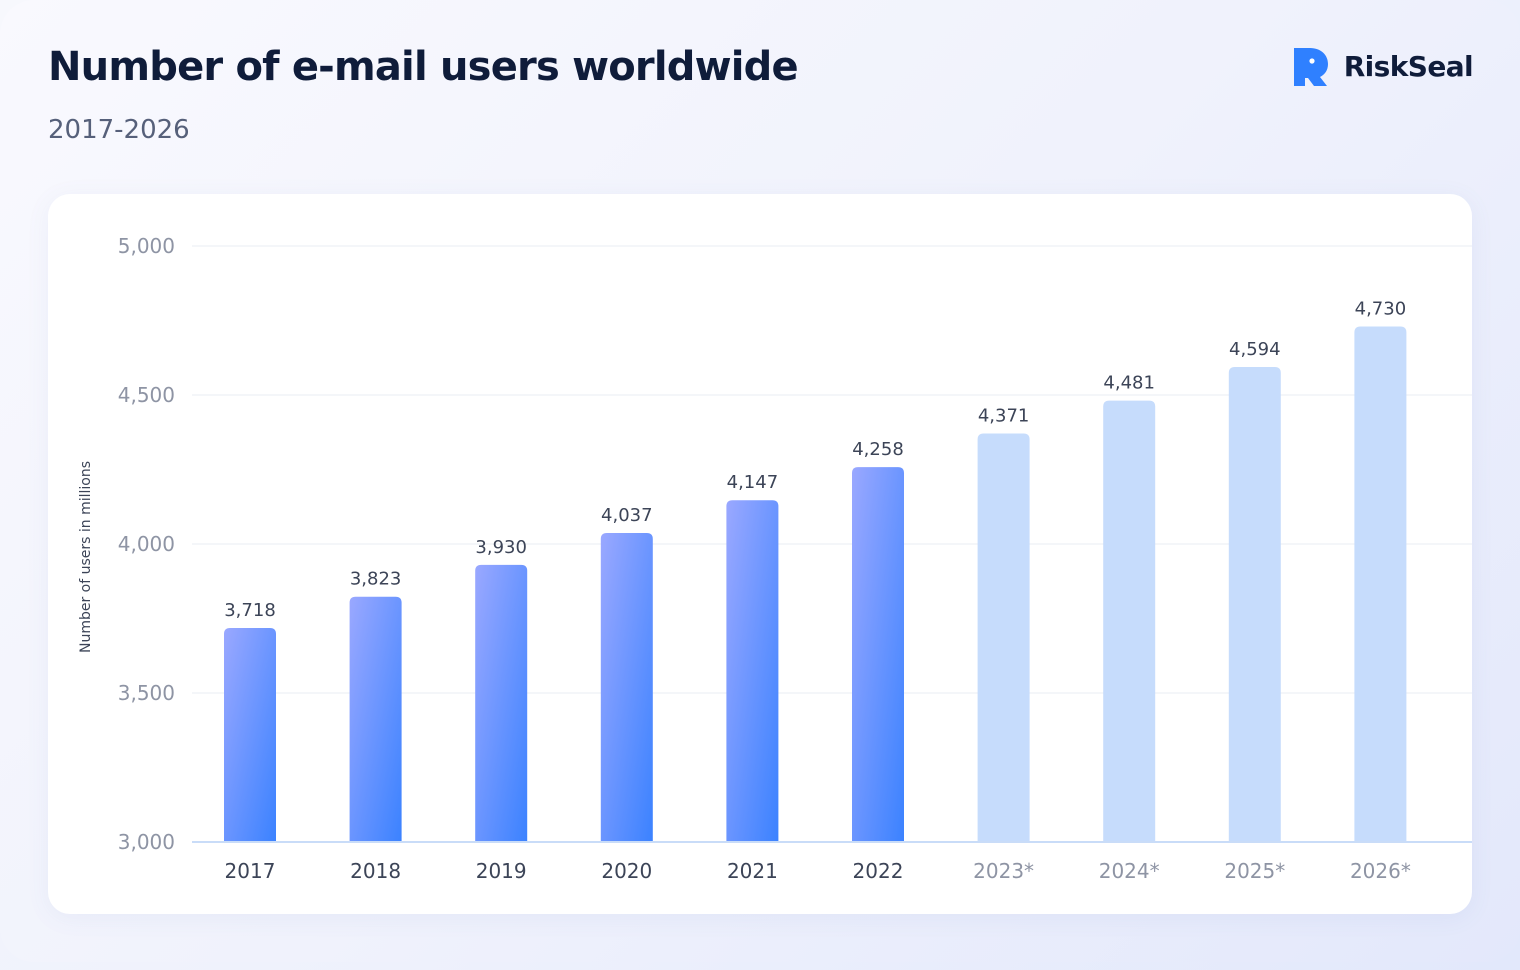 This screenshot has height=970, width=1520. I want to click on y-tick-label: 4,000, so click(146, 544).